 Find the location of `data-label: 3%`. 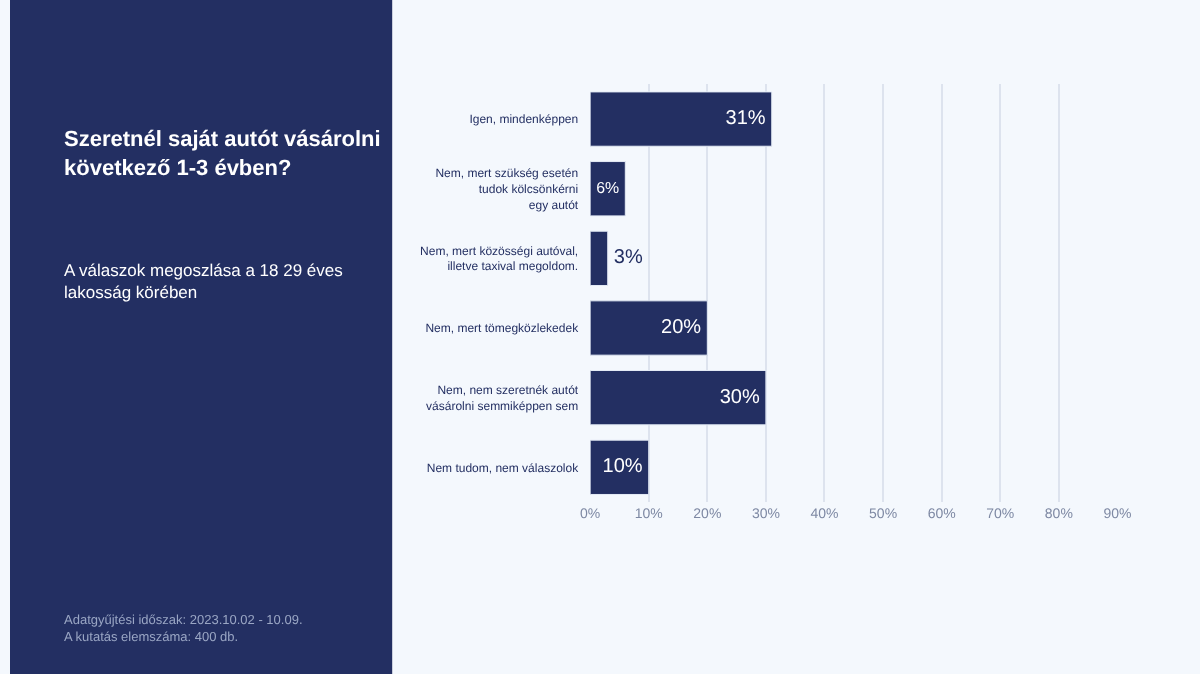

data-label: 3% is located at coordinates (628, 258).